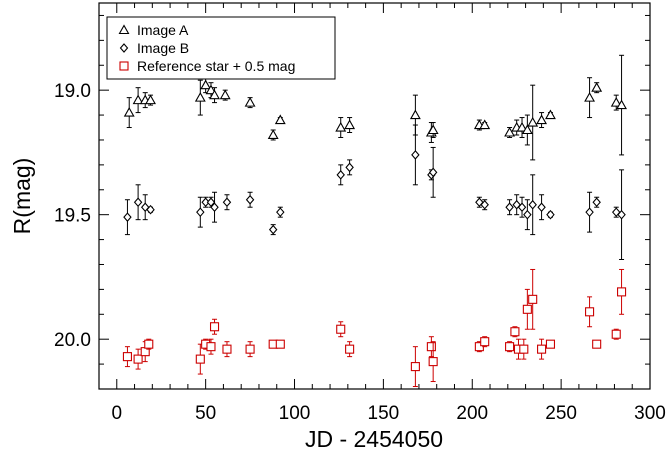  I want to click on legend-label: Reference star + 0.5 mag, so click(216, 66).